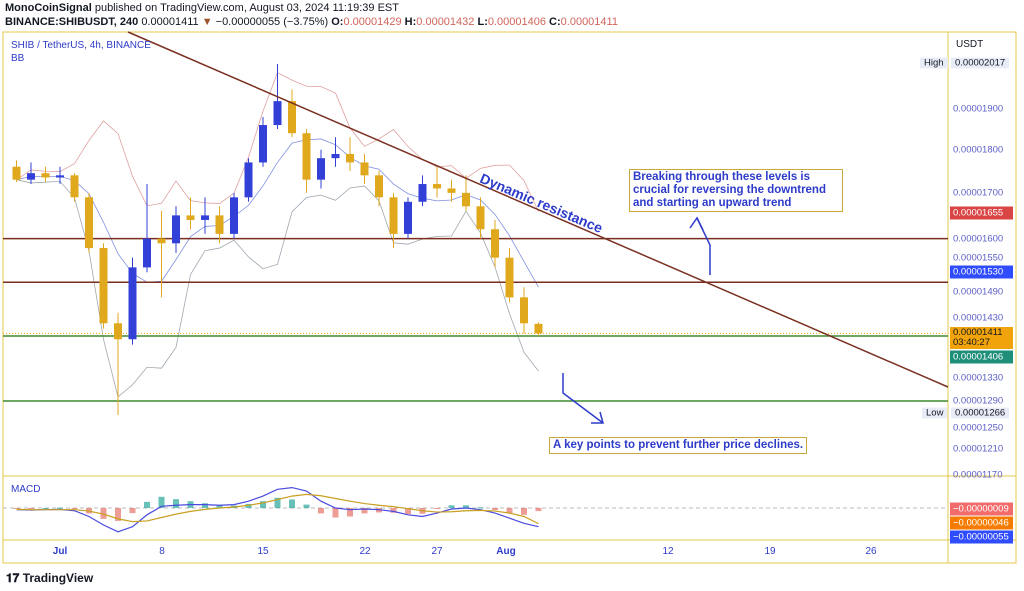 Image resolution: width=1024 pixels, height=591 pixels. What do you see at coordinates (445, 22) in the screenshot?
I see `high: 0.00001432` at bounding box center [445, 22].